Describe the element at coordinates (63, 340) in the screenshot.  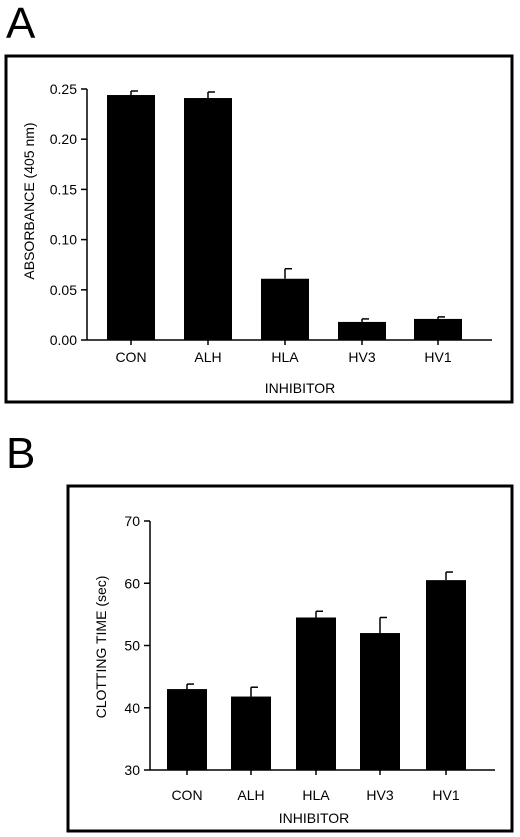
I see `chart-a-ytick-label: 0.00` at that location.